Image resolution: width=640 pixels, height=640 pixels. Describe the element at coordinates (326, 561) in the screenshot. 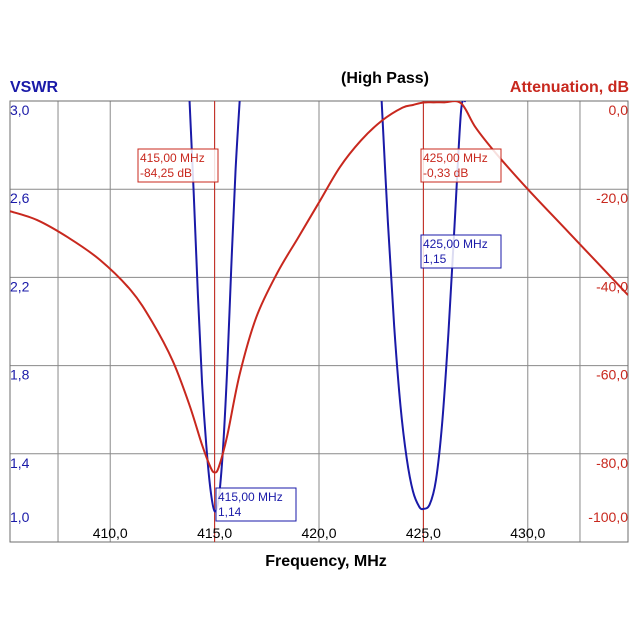

I see `x-axis-title: Frequency, MHz` at that location.